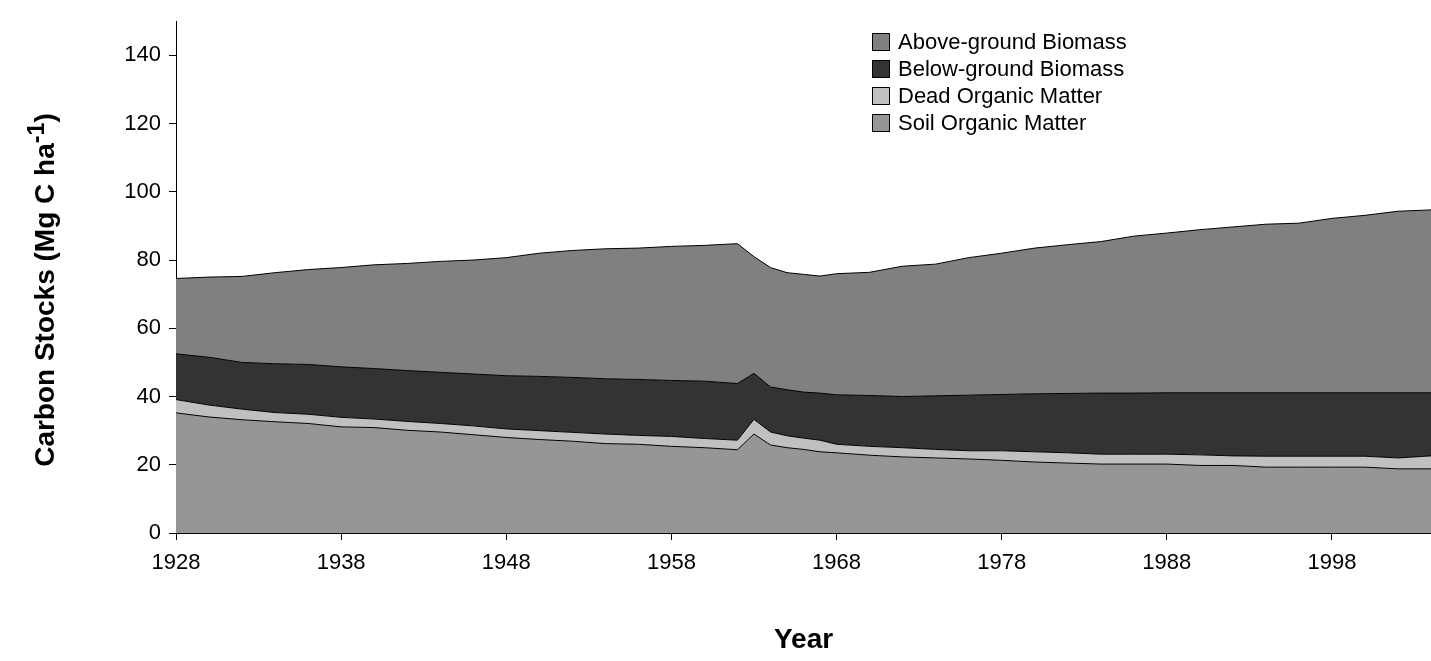  I want to click on y-tick-label: 40, so click(148, 395).